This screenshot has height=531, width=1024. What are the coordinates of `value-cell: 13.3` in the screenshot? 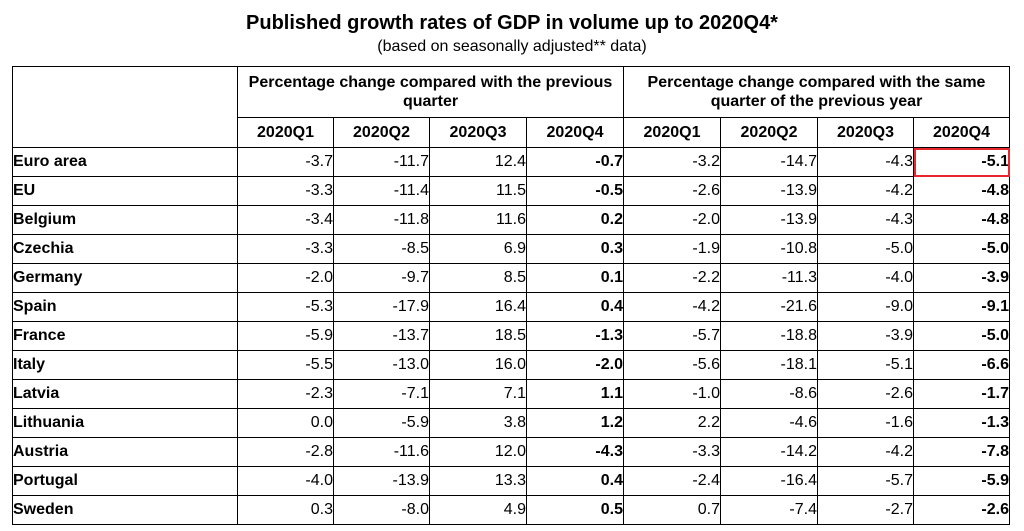 It's located at (478, 481).